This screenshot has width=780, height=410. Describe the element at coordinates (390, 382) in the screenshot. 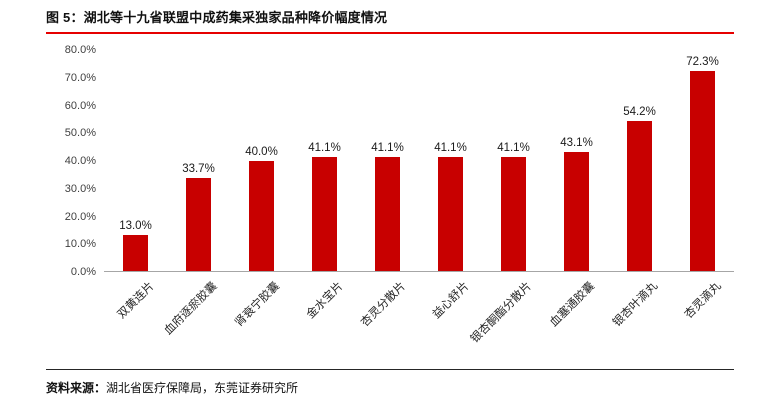

I see `source-note: 资料来源：湖北省医疗保障局，东莞证券研究所` at that location.